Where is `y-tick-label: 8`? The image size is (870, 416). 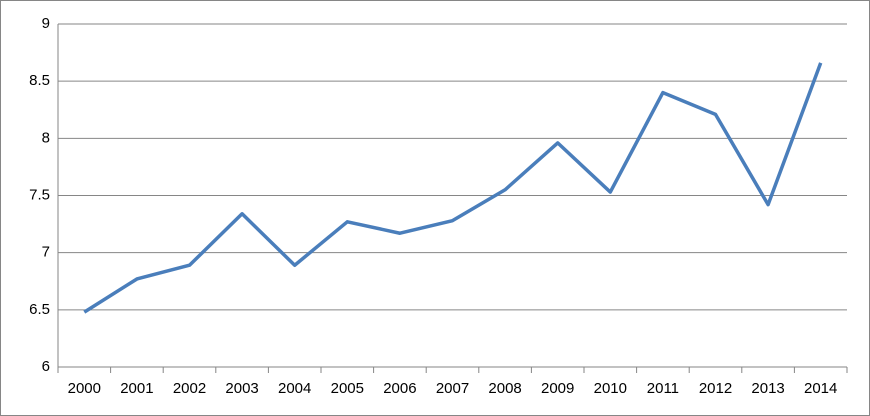 y-tick-label: 8 is located at coordinates (46, 137).